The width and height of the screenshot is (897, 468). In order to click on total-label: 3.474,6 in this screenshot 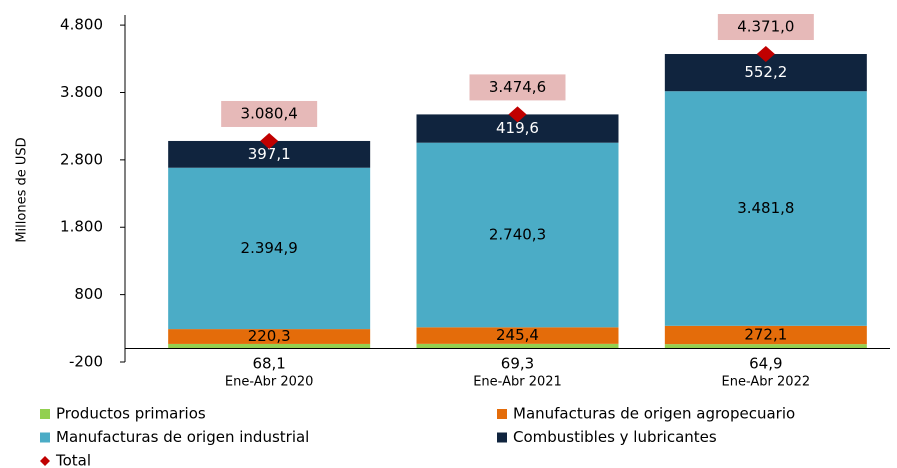, I will do `click(517, 87)`.